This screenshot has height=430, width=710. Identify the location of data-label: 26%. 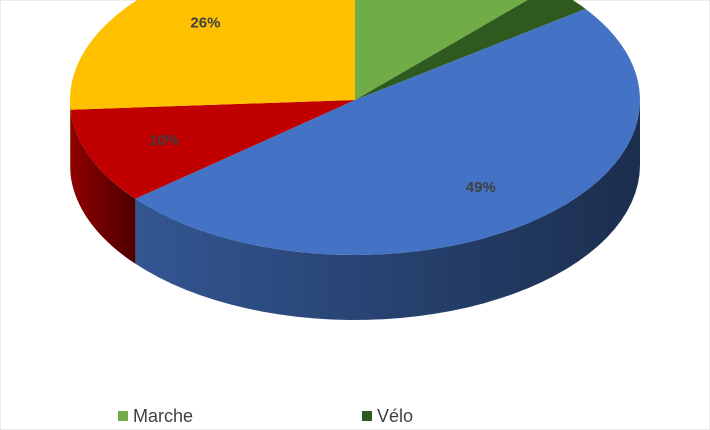
(205, 23).